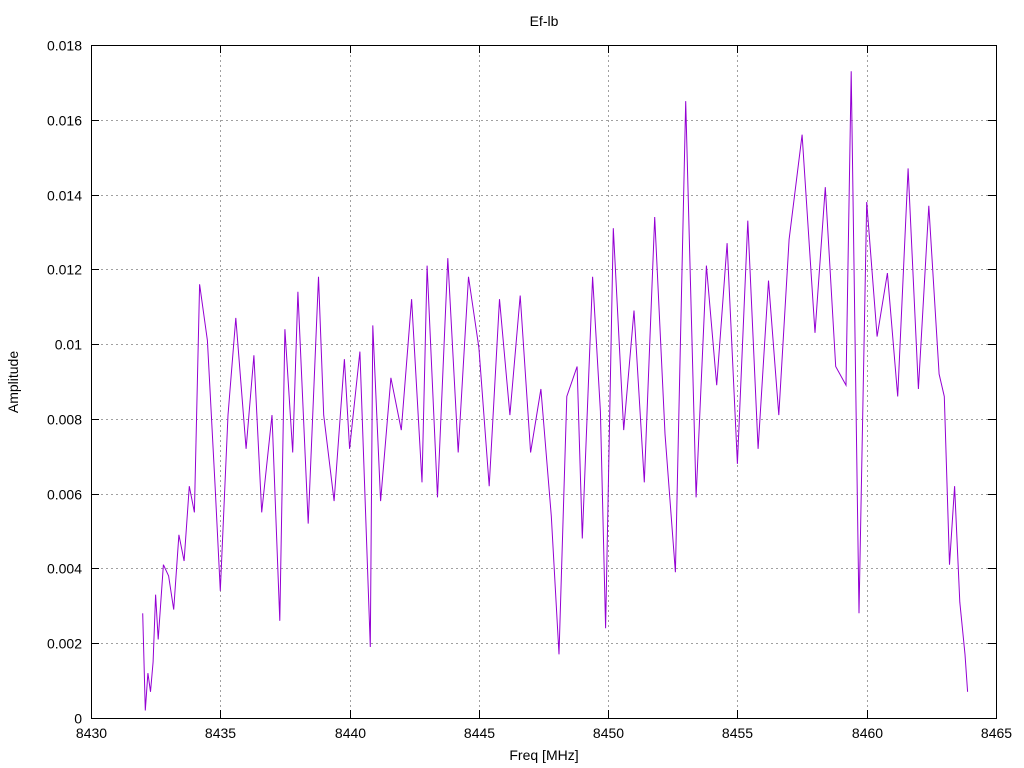  Describe the element at coordinates (64, 420) in the screenshot. I see `y-tick-label: 0.008` at that location.